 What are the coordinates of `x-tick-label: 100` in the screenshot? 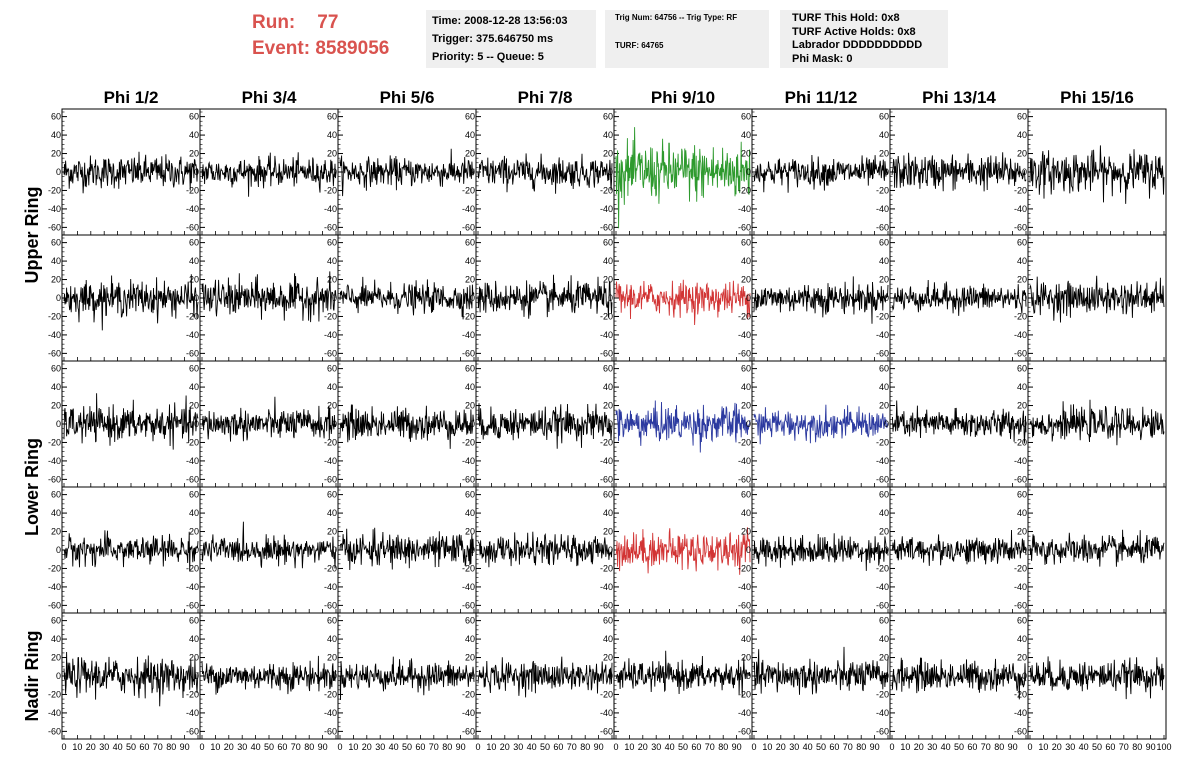 It's located at (1163, 747).